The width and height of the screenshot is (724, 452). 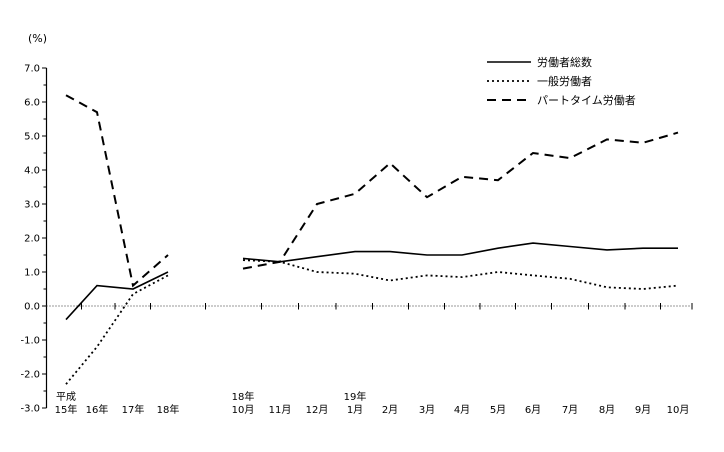 I want to click on x-tick-label-era: 18年, so click(x=243, y=396).